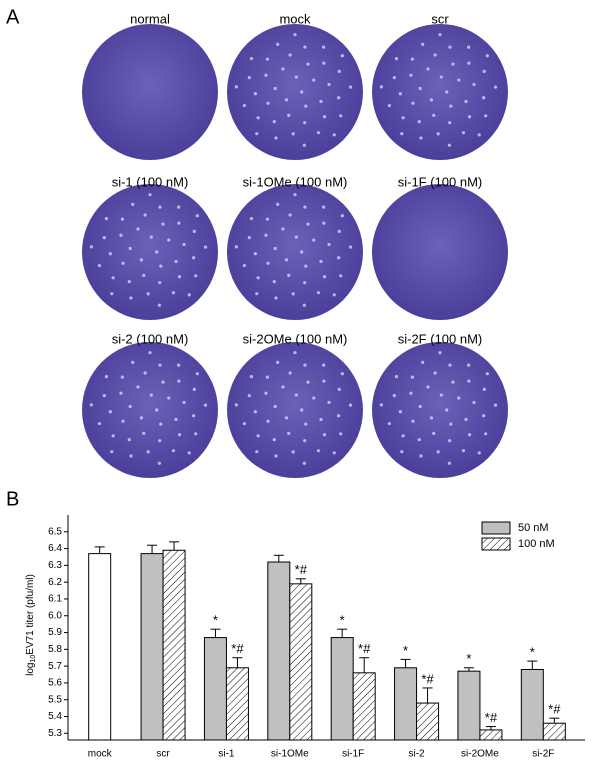 This screenshot has width=600, height=774. I want to click on x-tick-label: si-2OMe, so click(480, 754).